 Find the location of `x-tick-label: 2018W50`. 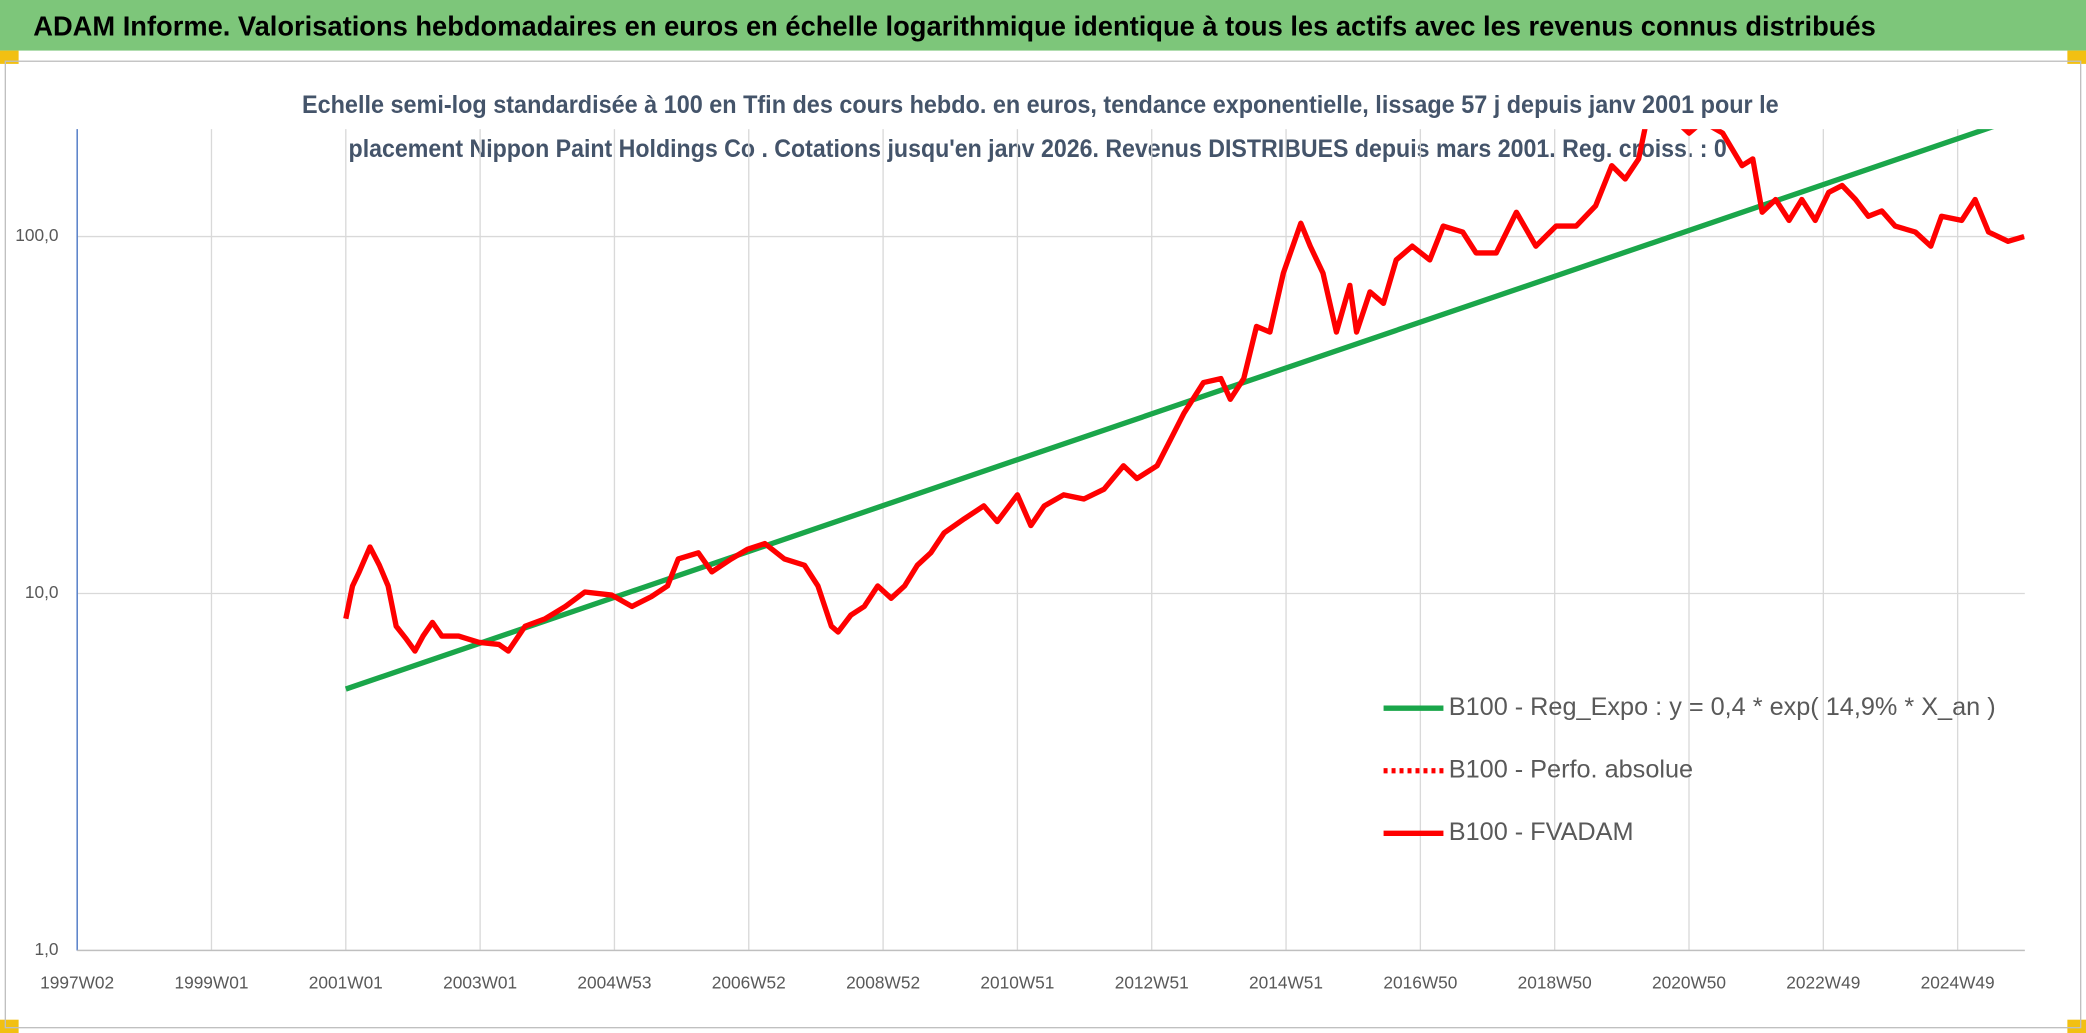

x-tick-label: 2018W50 is located at coordinates (1555, 982).